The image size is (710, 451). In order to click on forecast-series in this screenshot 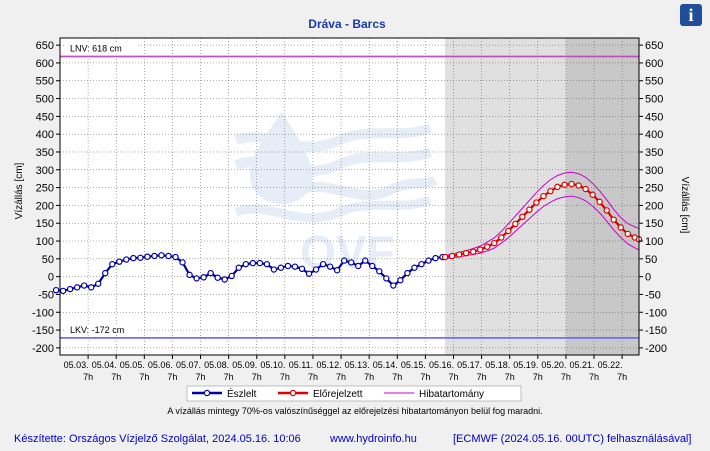, I will do `click(542, 220)`.